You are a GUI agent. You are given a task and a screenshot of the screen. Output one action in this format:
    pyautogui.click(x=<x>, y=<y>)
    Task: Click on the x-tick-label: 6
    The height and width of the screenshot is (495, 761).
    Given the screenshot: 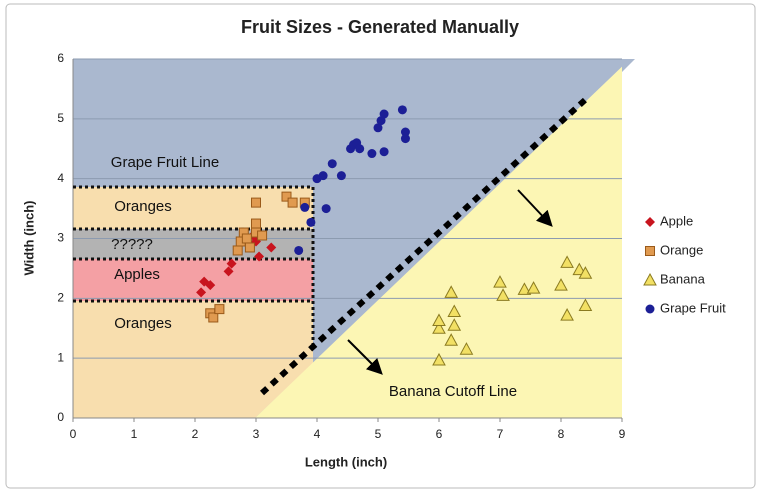 What is the action you would take?
    pyautogui.click(x=439, y=434)
    